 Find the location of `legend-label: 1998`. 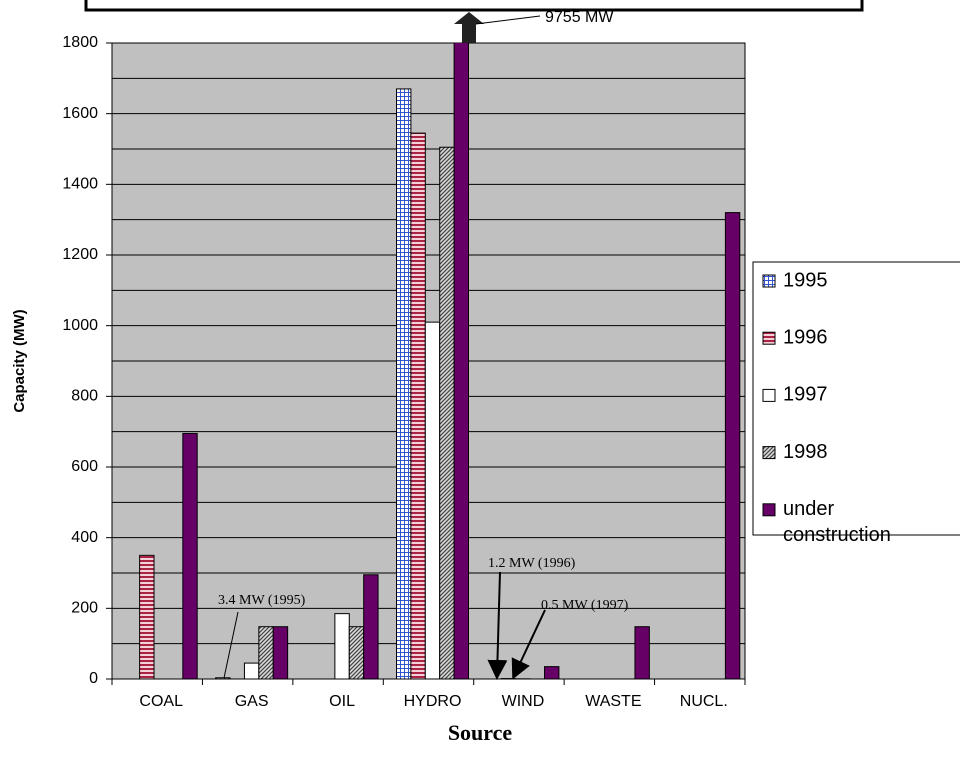

legend-label: 1998 is located at coordinates (805, 452).